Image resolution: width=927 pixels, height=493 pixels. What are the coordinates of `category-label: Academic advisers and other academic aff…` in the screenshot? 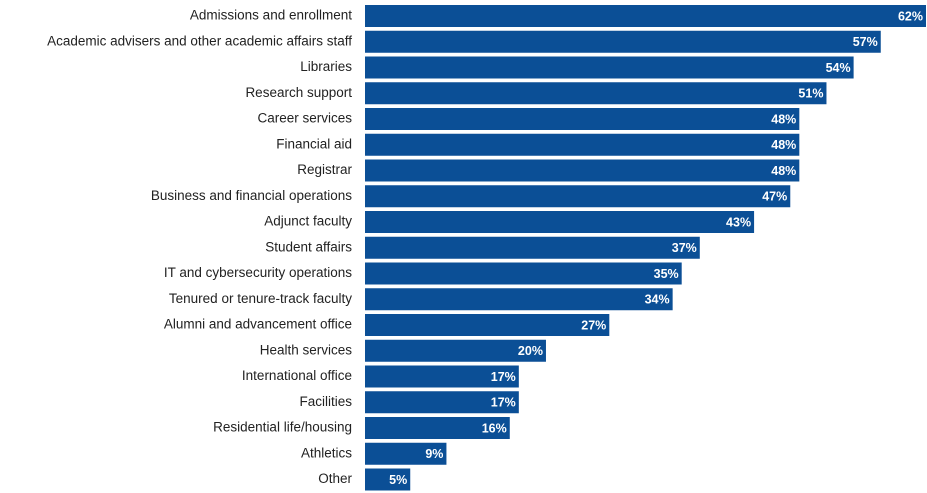 It's located at (199, 40).